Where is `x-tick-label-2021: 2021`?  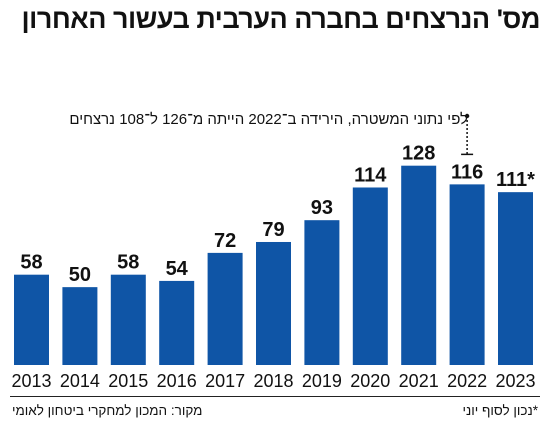 x-tick-label-2021: 2021 is located at coordinates (419, 381).